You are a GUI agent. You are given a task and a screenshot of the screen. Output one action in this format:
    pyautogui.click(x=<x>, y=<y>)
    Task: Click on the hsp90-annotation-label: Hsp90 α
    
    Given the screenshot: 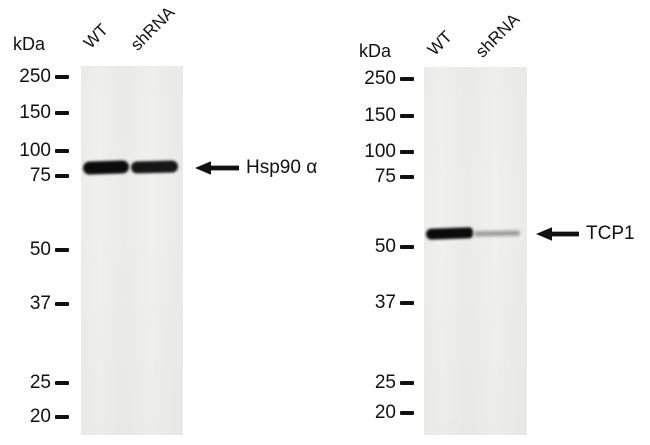 What is the action you would take?
    pyautogui.click(x=282, y=167)
    